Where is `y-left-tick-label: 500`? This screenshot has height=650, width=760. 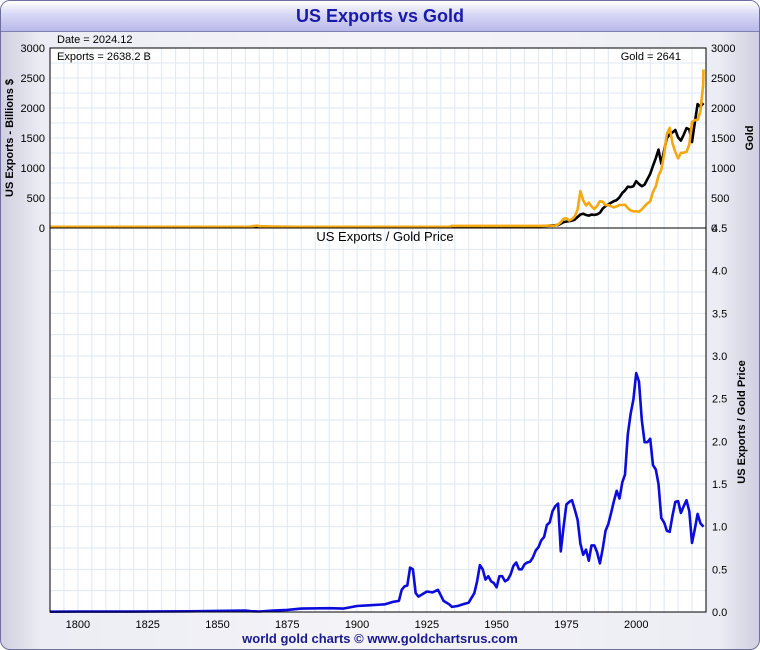
y-left-tick-label: 500 is located at coordinates (36, 199).